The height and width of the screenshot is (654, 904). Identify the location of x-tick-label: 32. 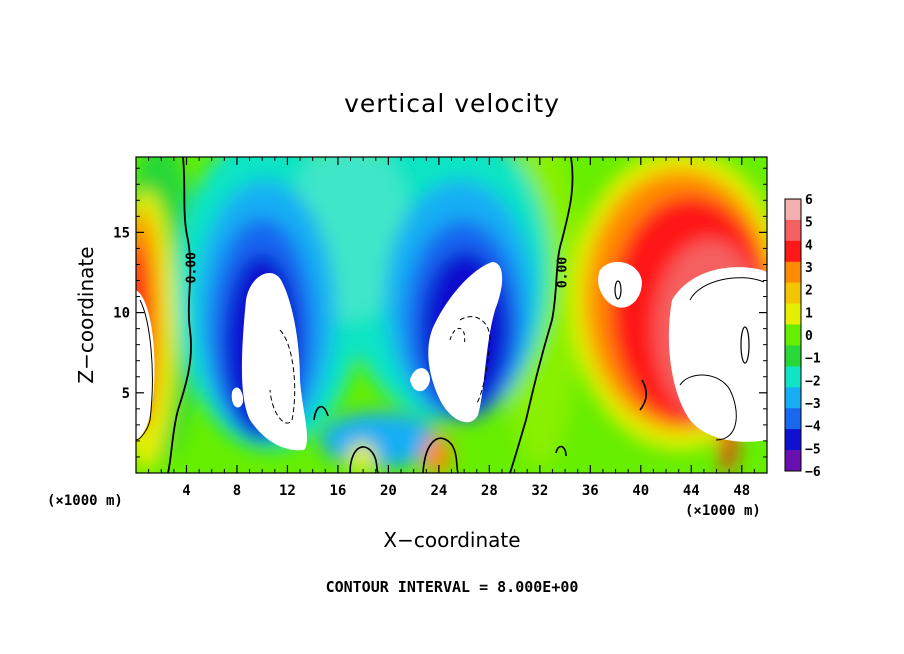
(539, 491).